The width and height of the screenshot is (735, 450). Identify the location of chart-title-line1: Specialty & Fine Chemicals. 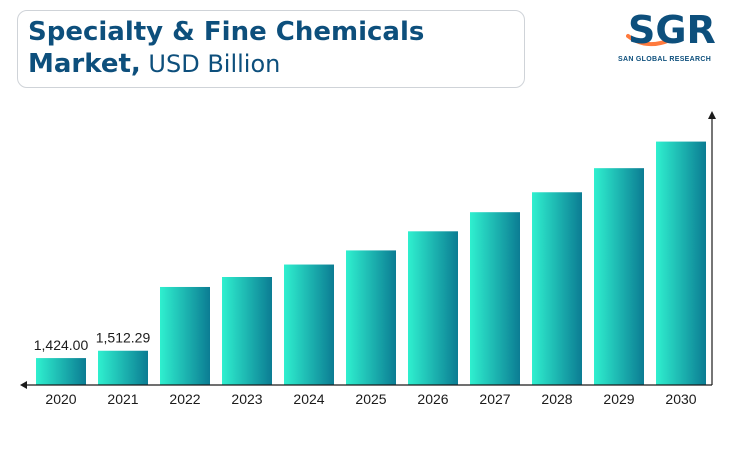
(226, 32).